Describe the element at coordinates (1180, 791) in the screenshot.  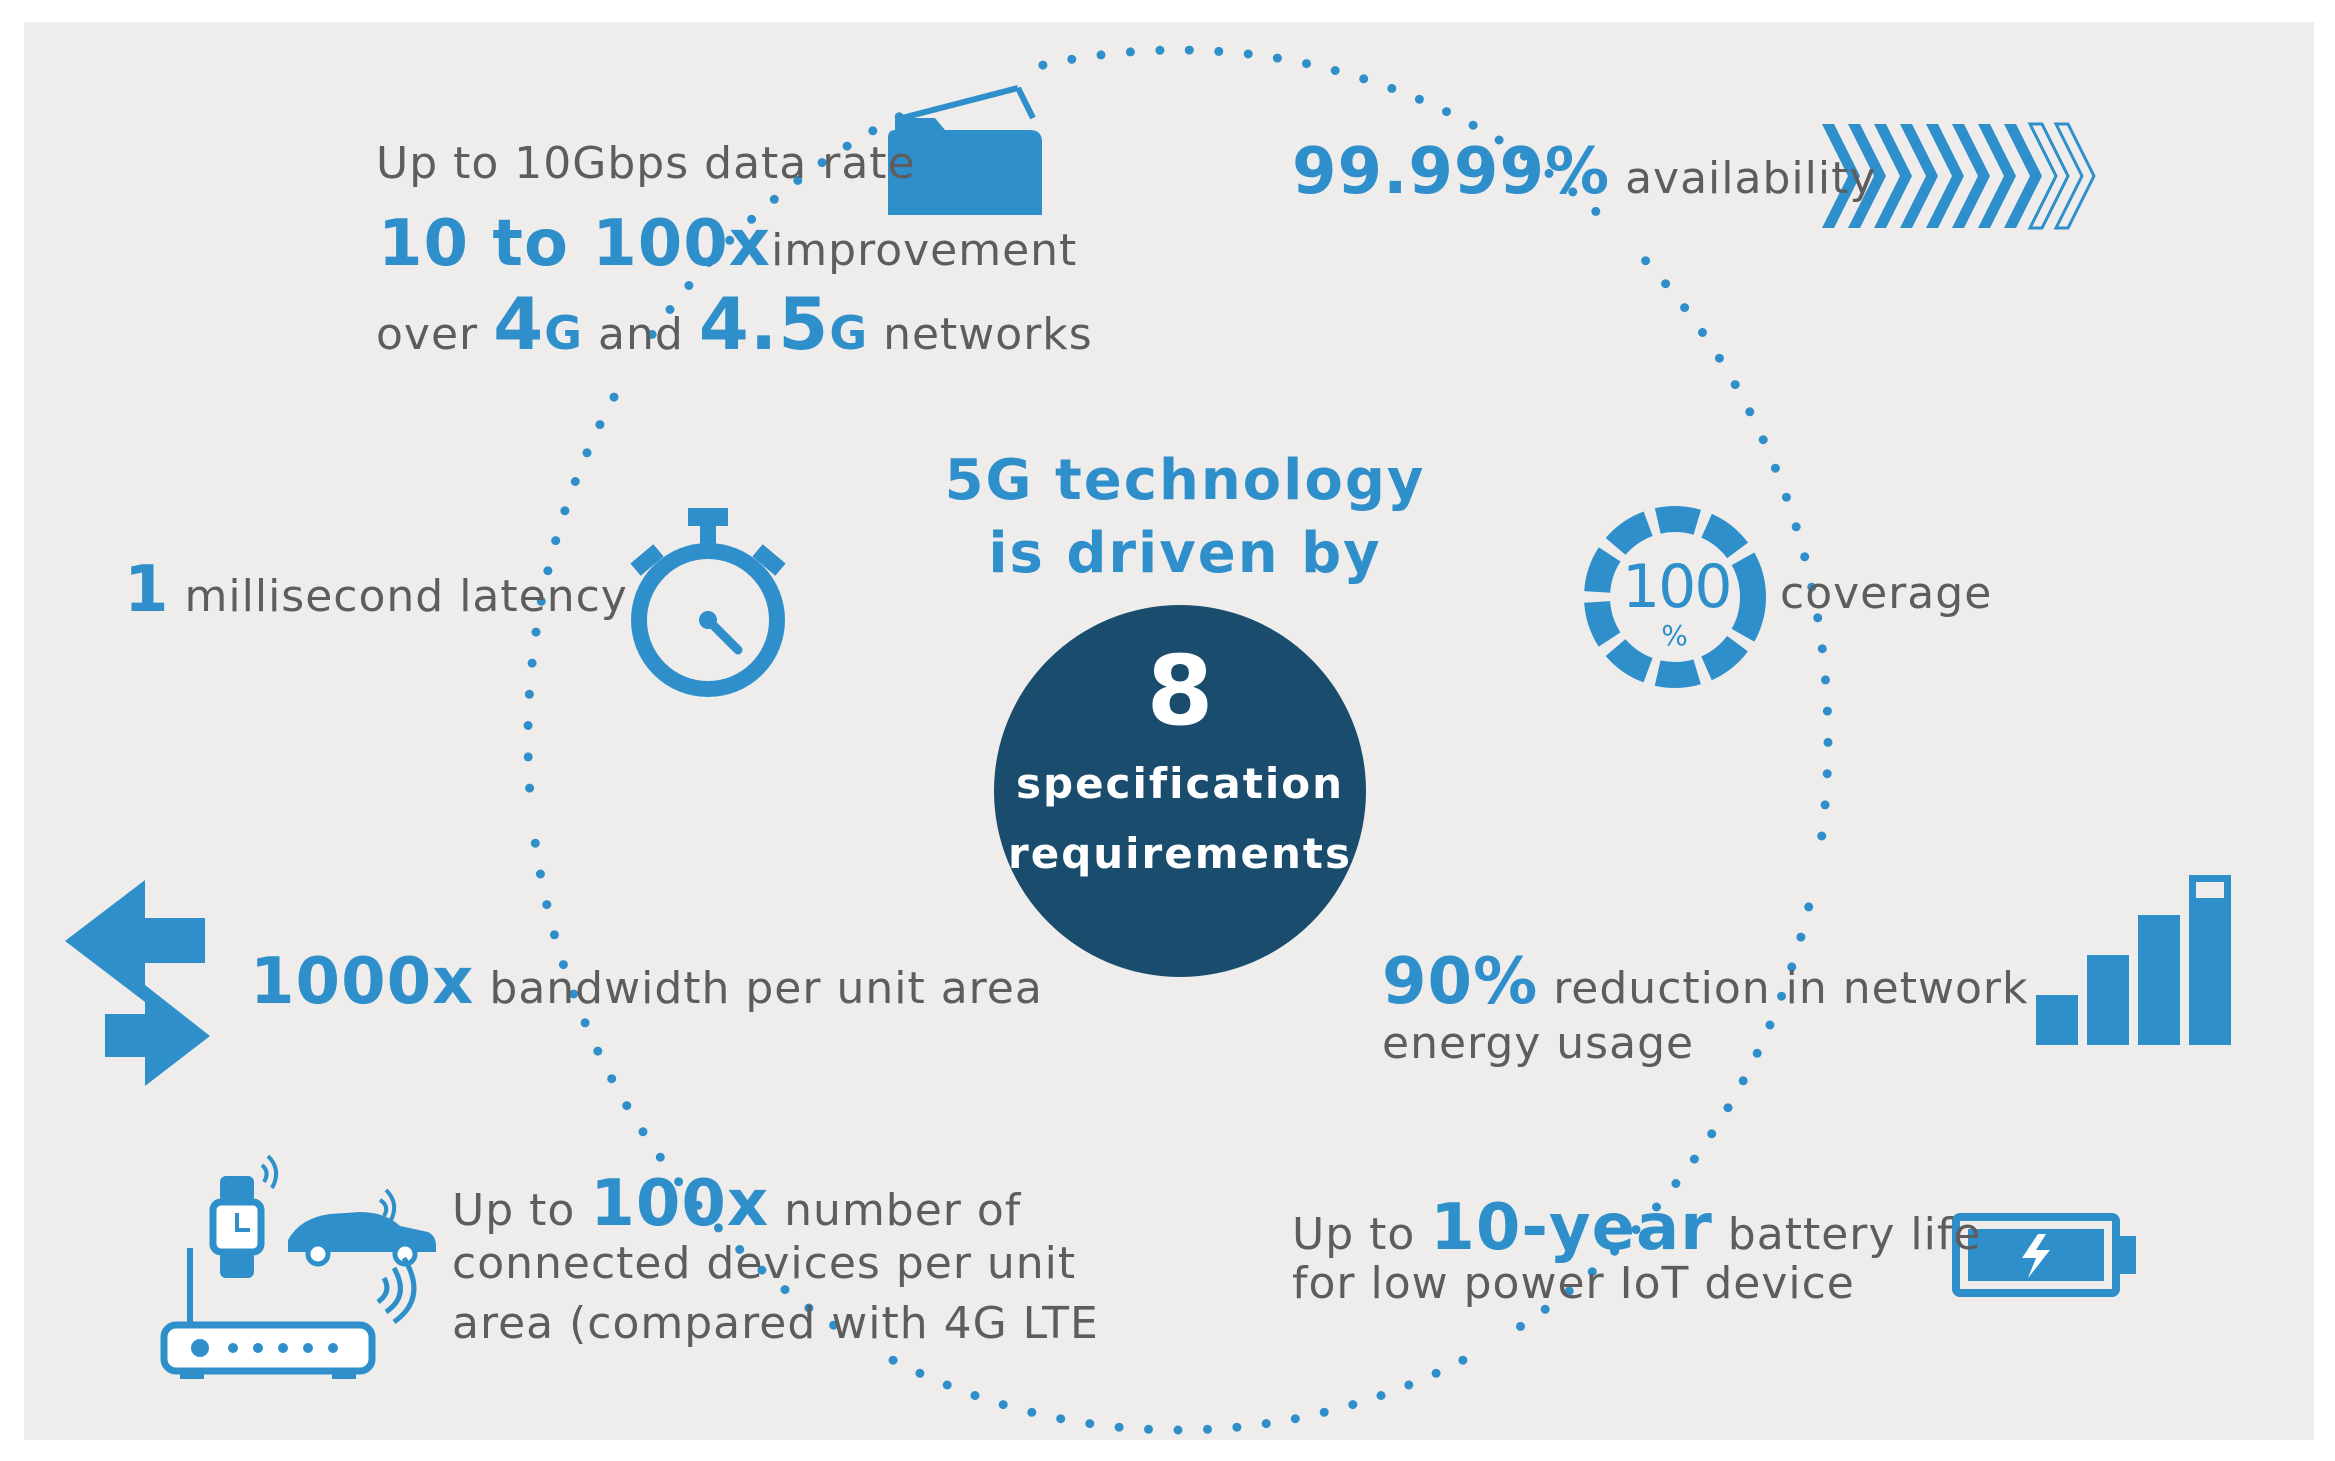
I see `center-circle: 8 specification requirements` at that location.